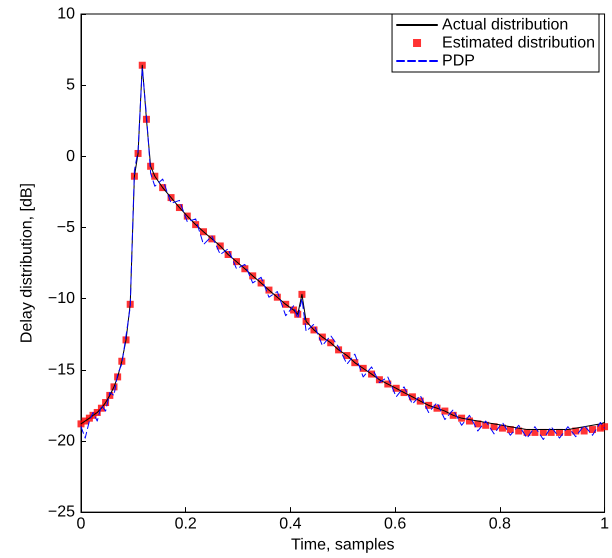 The width and height of the screenshot is (612, 558). I want to click on y-tick-label: −25, so click(62, 512).